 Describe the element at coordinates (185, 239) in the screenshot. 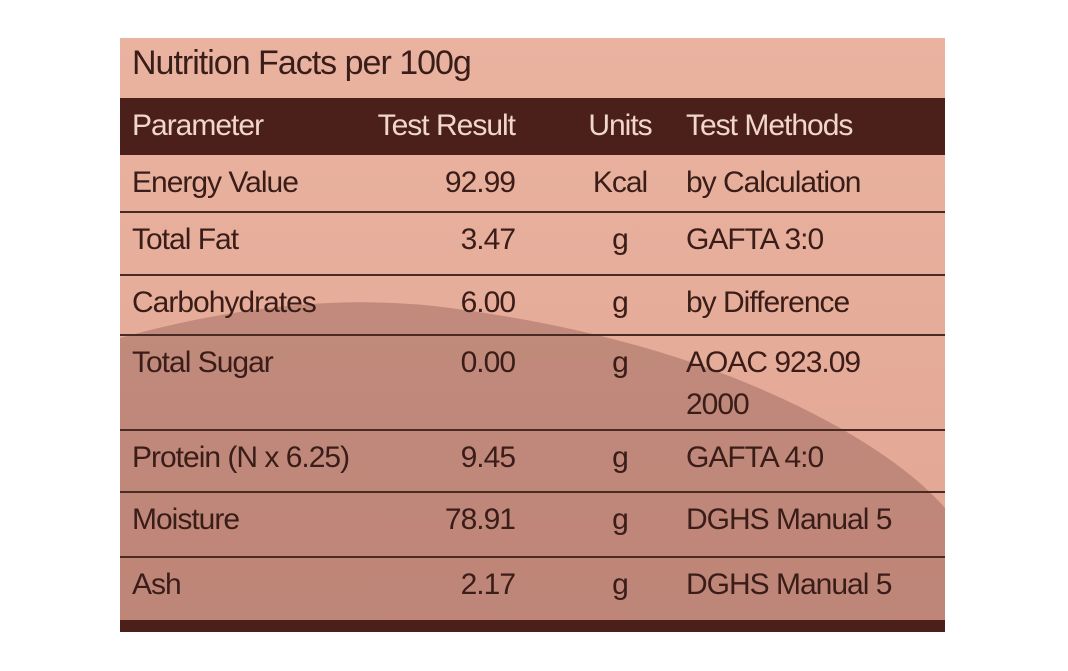

I see `parameter: Total Fat` at that location.